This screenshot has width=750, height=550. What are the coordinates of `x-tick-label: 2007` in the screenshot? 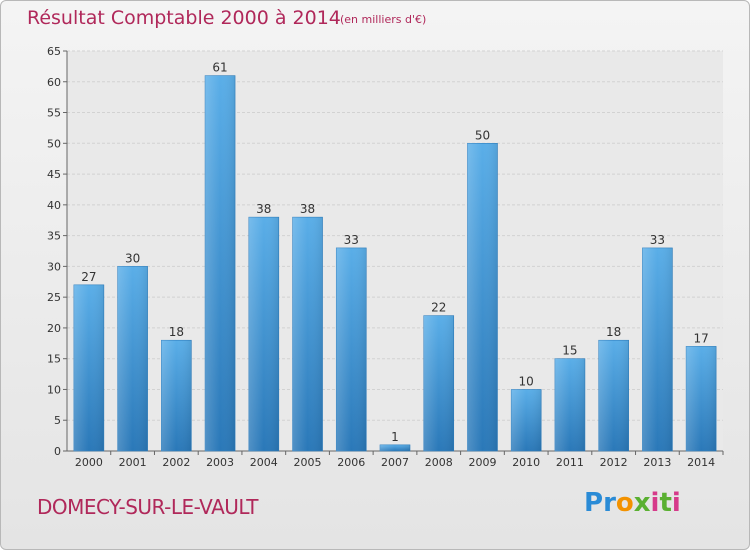 It's located at (395, 462).